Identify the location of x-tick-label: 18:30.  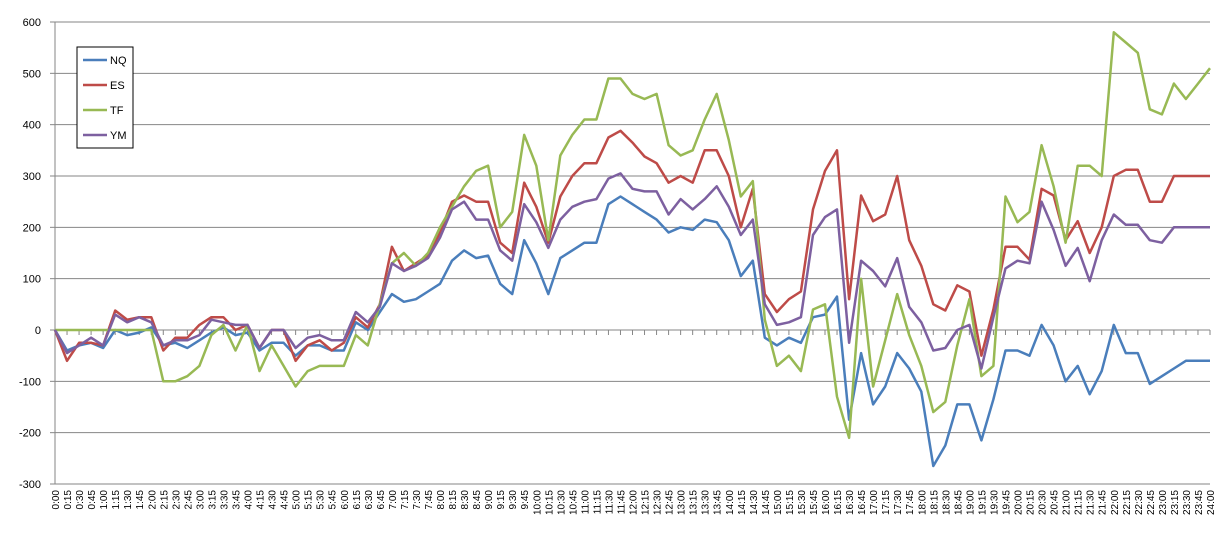
(946, 502).